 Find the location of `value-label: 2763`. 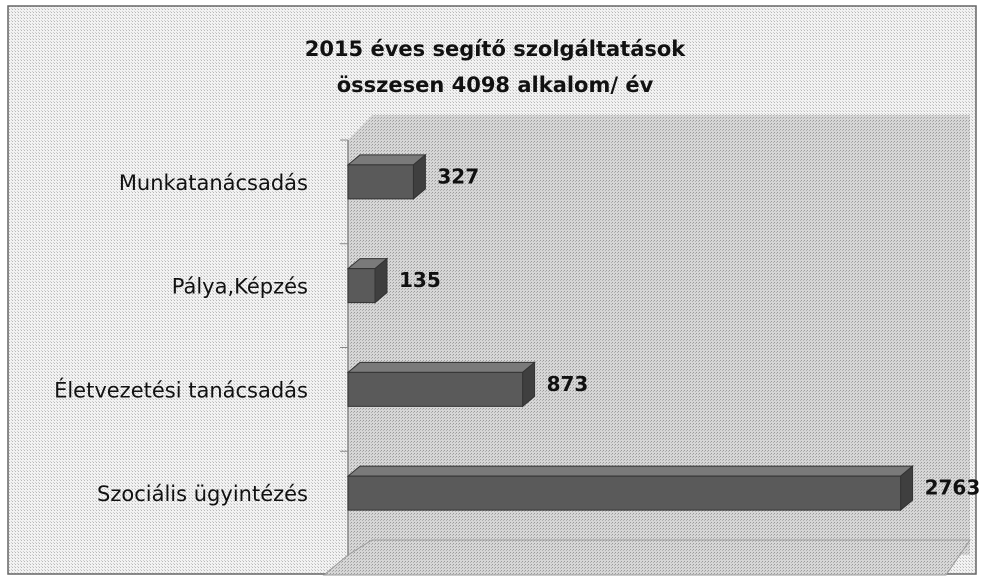

value-label: 2763 is located at coordinates (953, 488).